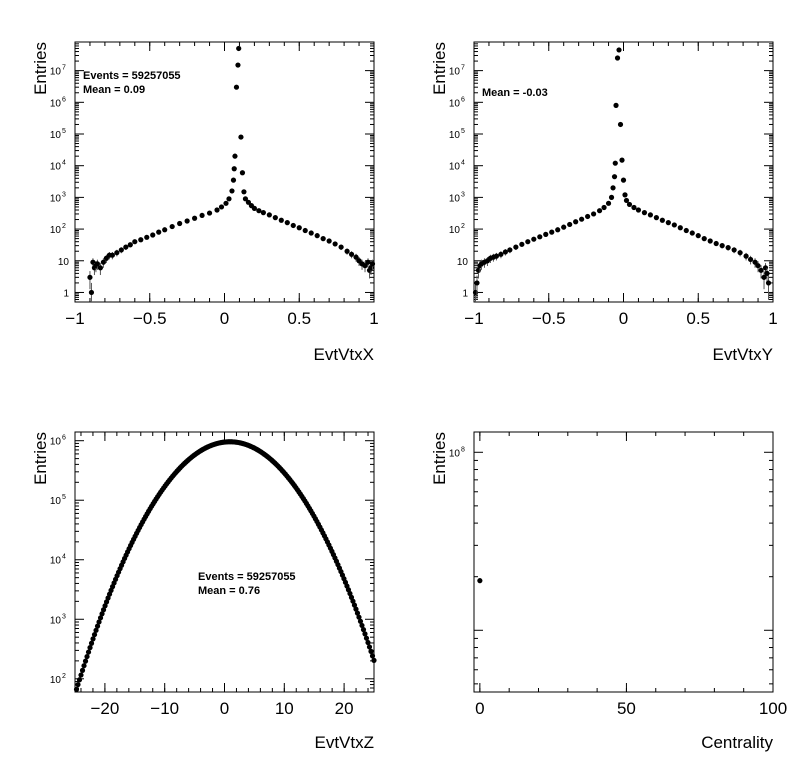 The width and height of the screenshot is (798, 775). Describe the element at coordinates (150, 318) in the screenshot. I see `x-tick-label: −0.5` at that location.